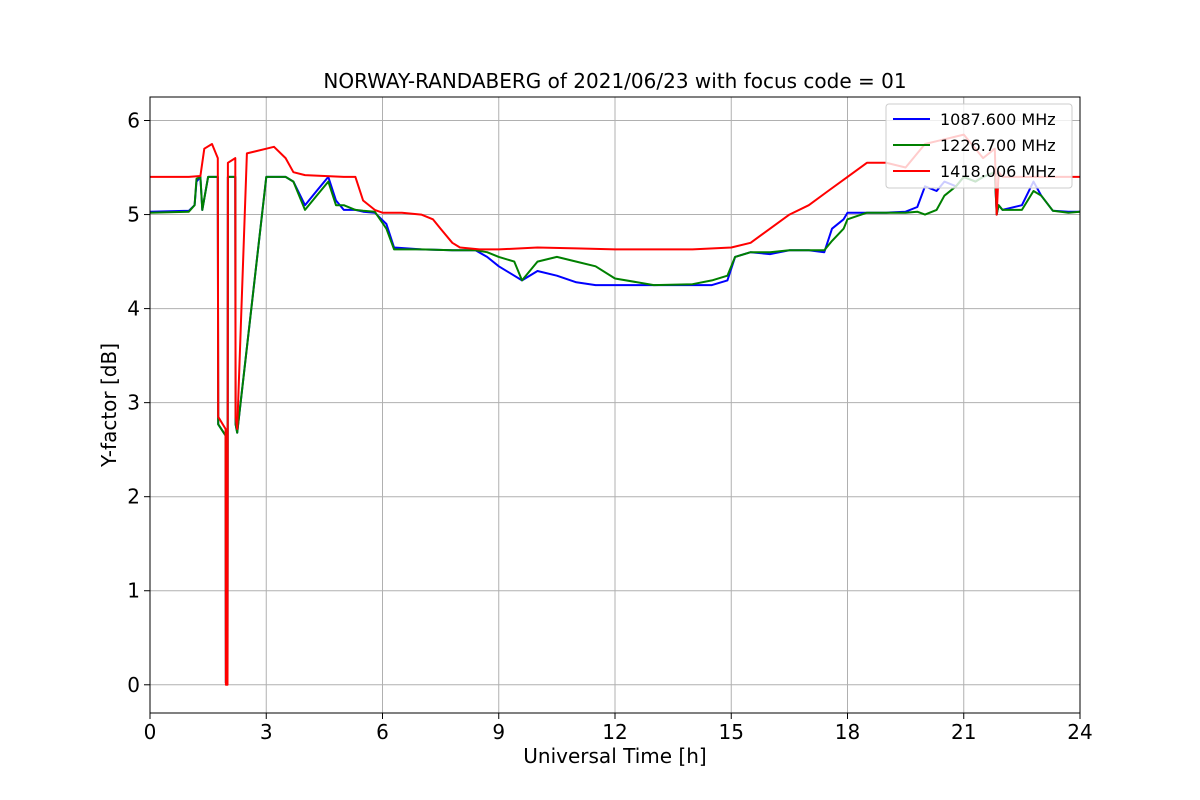  What do you see at coordinates (731, 732) in the screenshot?
I see `x-tick-label: 15` at bounding box center [731, 732].